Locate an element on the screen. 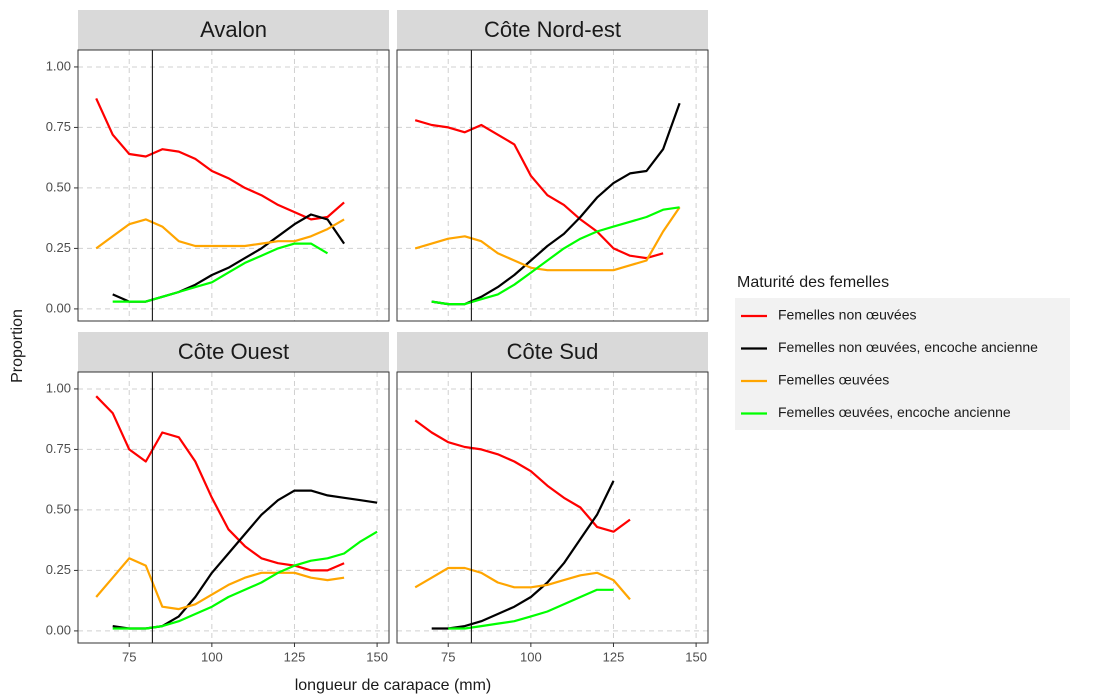  legend-title: Maturité des femelles is located at coordinates (813, 282).